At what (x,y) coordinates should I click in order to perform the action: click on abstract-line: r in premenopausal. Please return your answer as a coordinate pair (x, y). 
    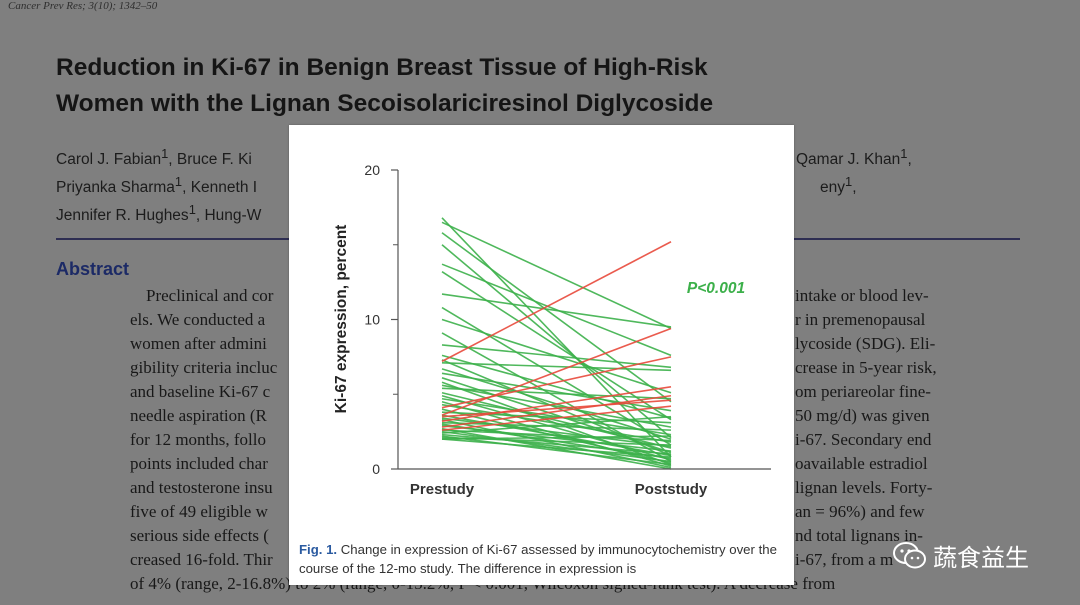
    Looking at the image, I should click on (860, 319).